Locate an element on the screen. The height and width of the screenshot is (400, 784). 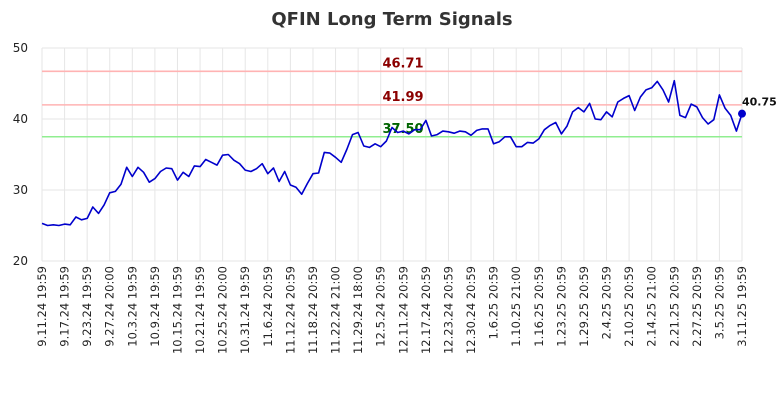
x-tick-label: 1.16.25 20:59 is located at coordinates (539, 306).